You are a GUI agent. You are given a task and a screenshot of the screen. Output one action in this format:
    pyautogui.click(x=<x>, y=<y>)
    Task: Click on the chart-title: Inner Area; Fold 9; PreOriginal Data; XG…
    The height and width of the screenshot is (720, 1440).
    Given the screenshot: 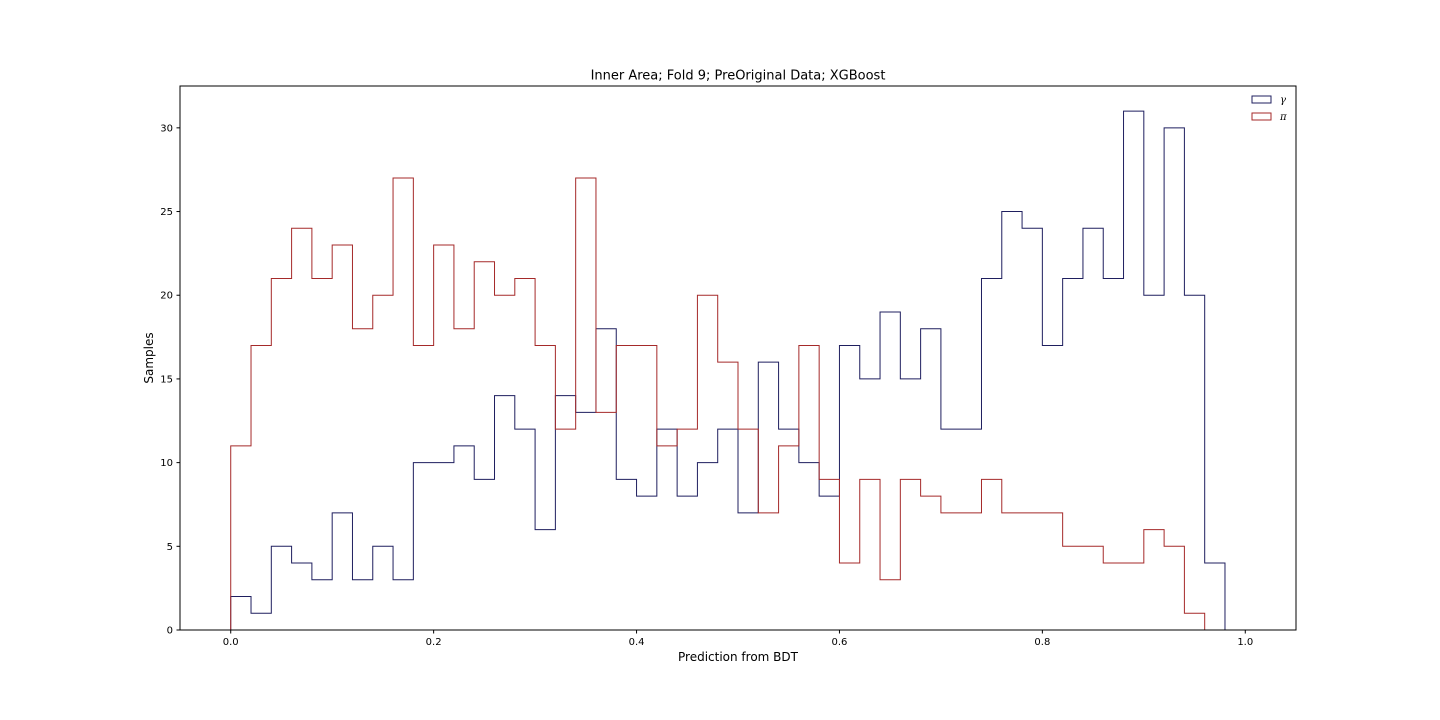 What is the action you would take?
    pyautogui.click(x=738, y=76)
    